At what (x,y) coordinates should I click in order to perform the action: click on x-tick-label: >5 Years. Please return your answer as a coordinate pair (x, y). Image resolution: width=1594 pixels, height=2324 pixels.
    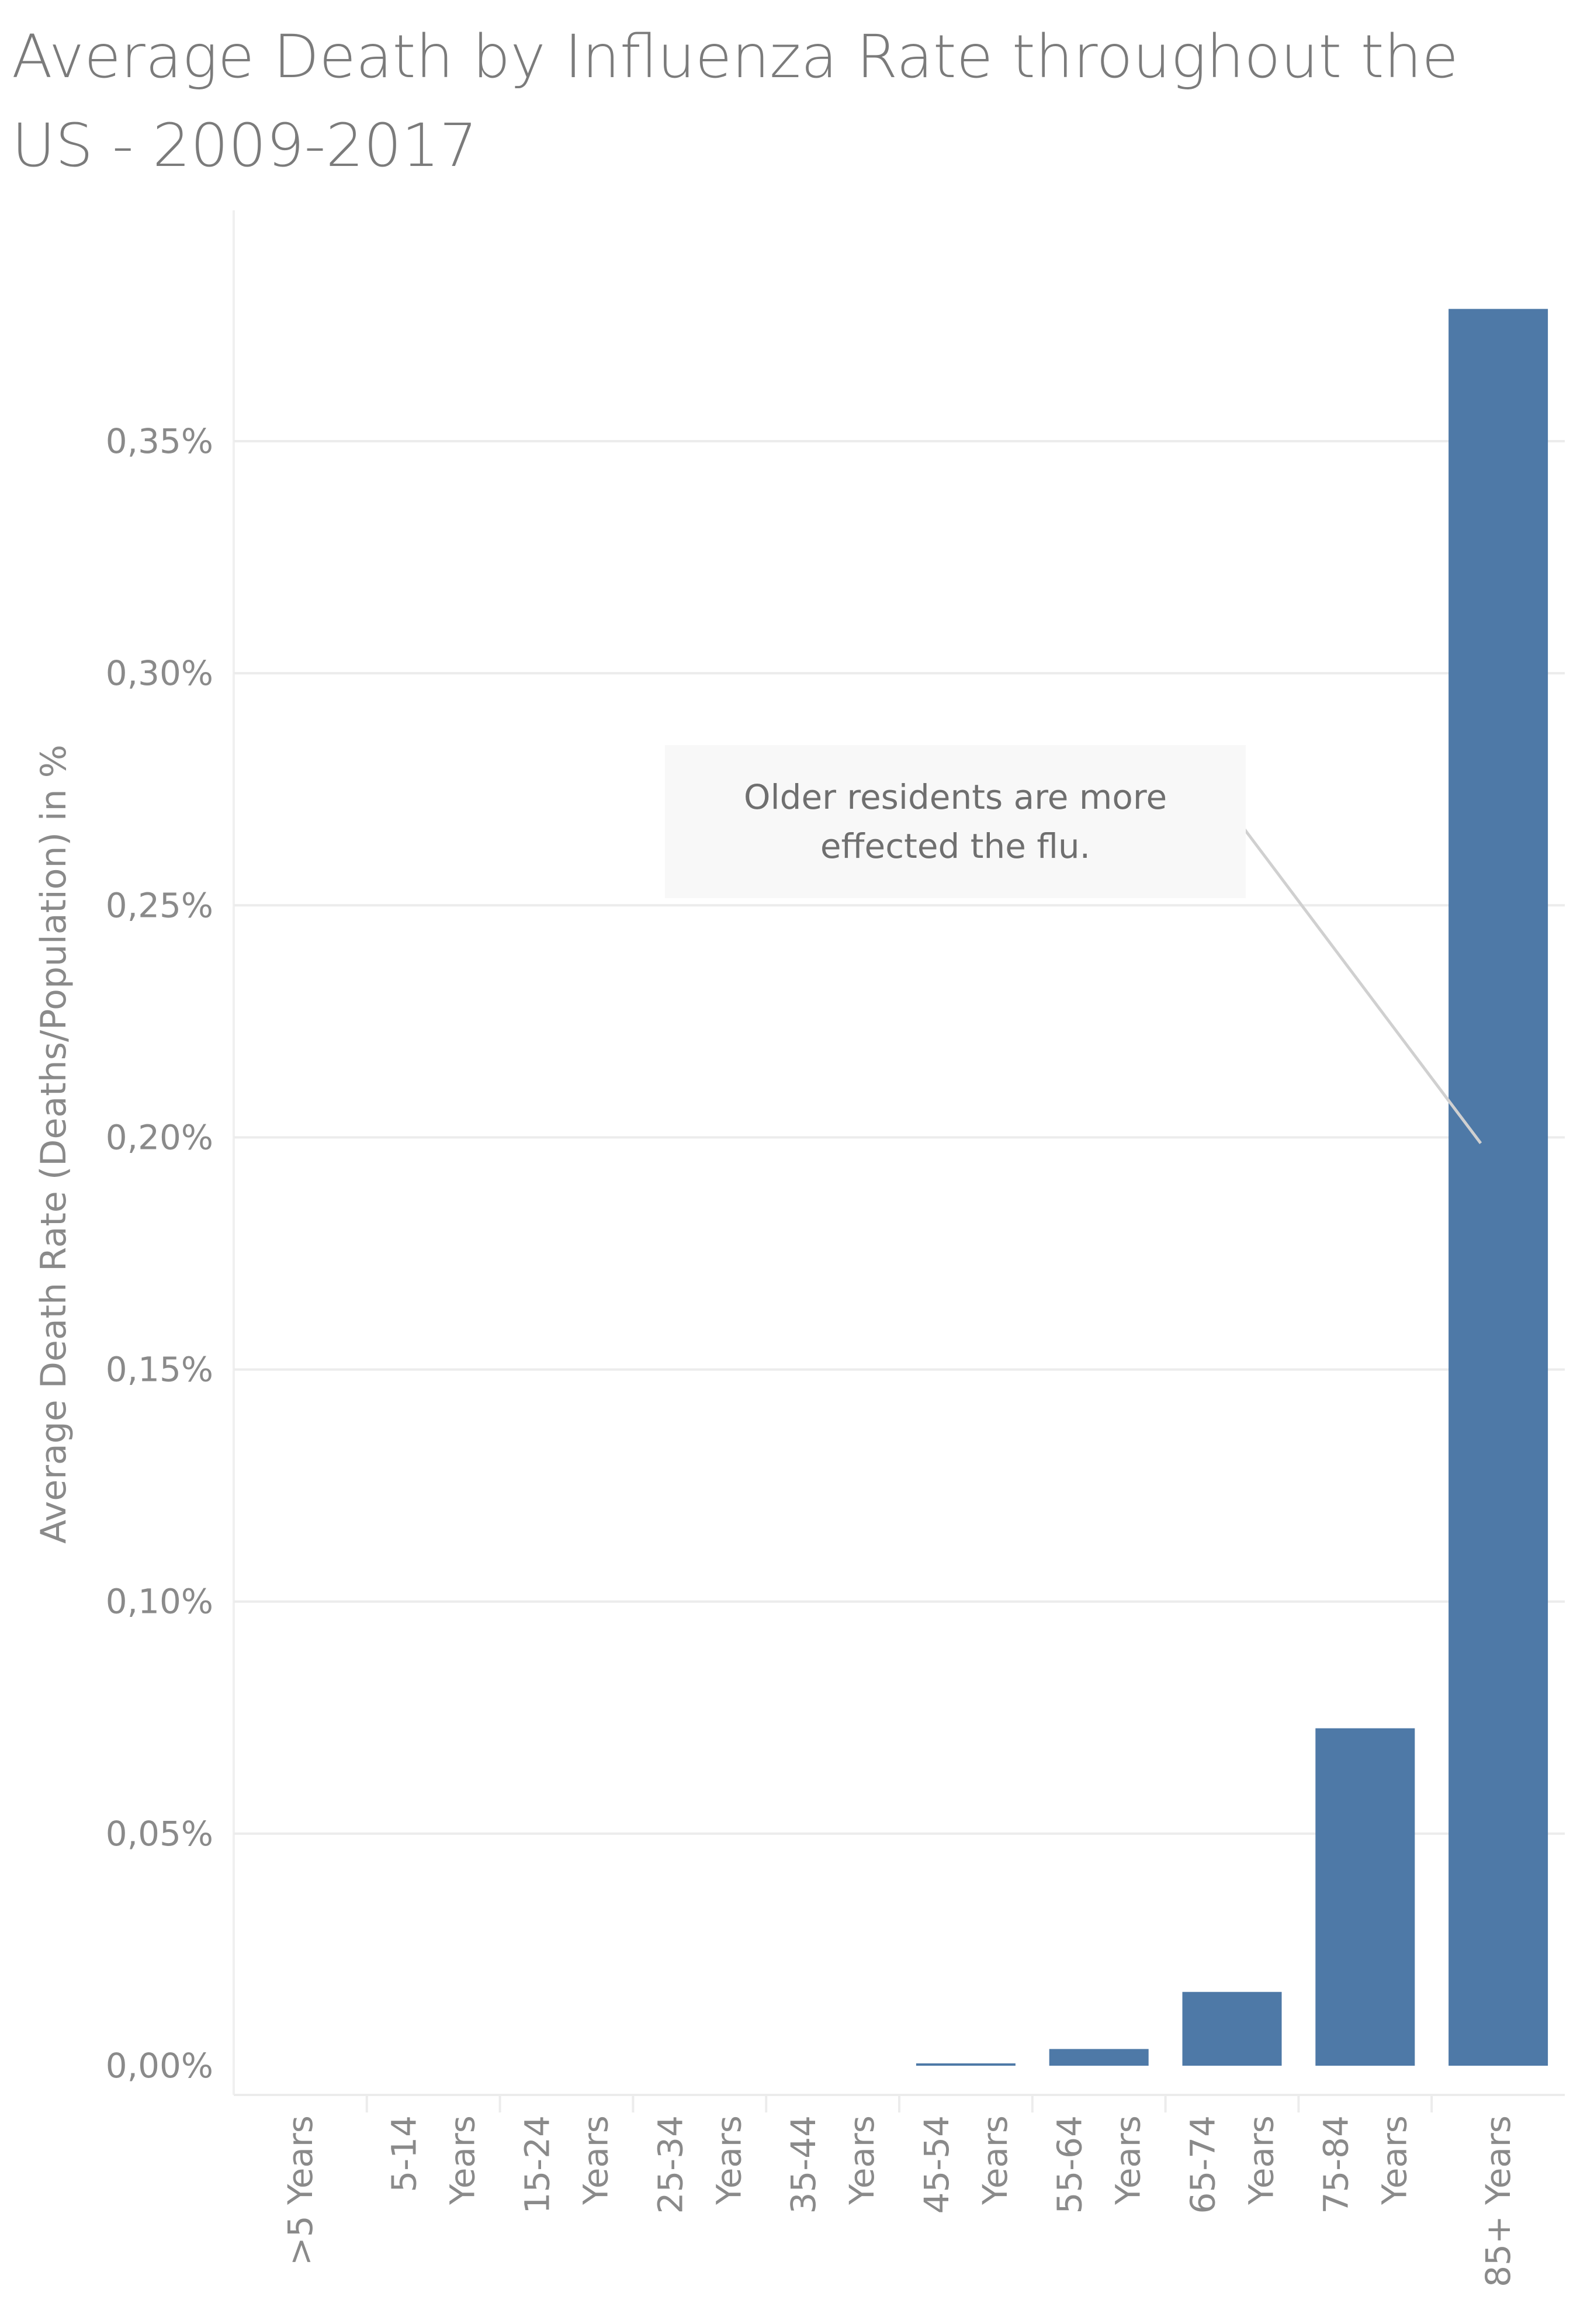
    Looking at the image, I should click on (300, 2190).